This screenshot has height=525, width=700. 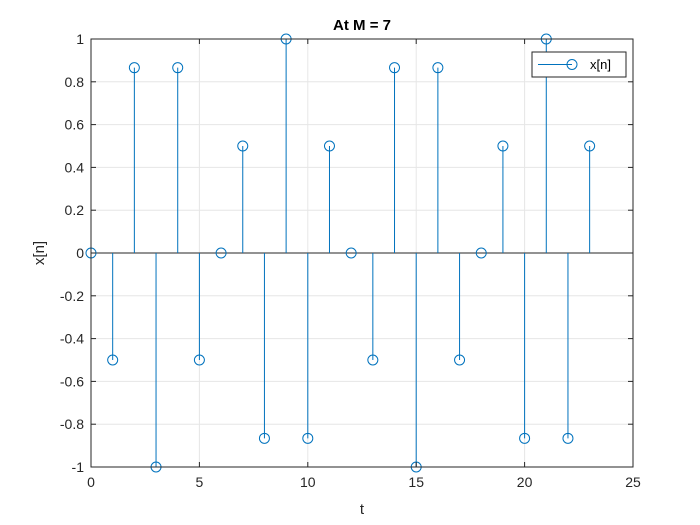 I want to click on x-tick-label: 25, so click(x=633, y=482).